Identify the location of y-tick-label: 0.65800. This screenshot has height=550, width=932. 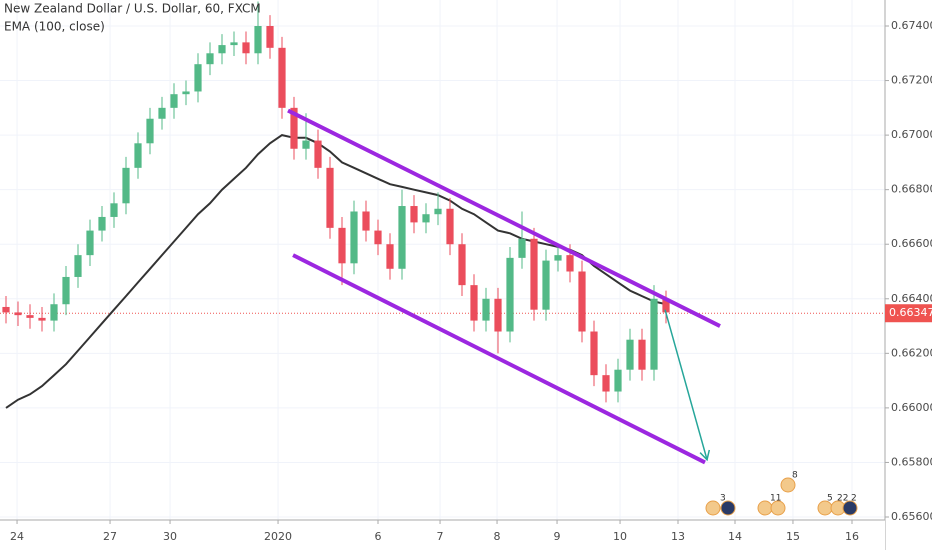
(911, 461).